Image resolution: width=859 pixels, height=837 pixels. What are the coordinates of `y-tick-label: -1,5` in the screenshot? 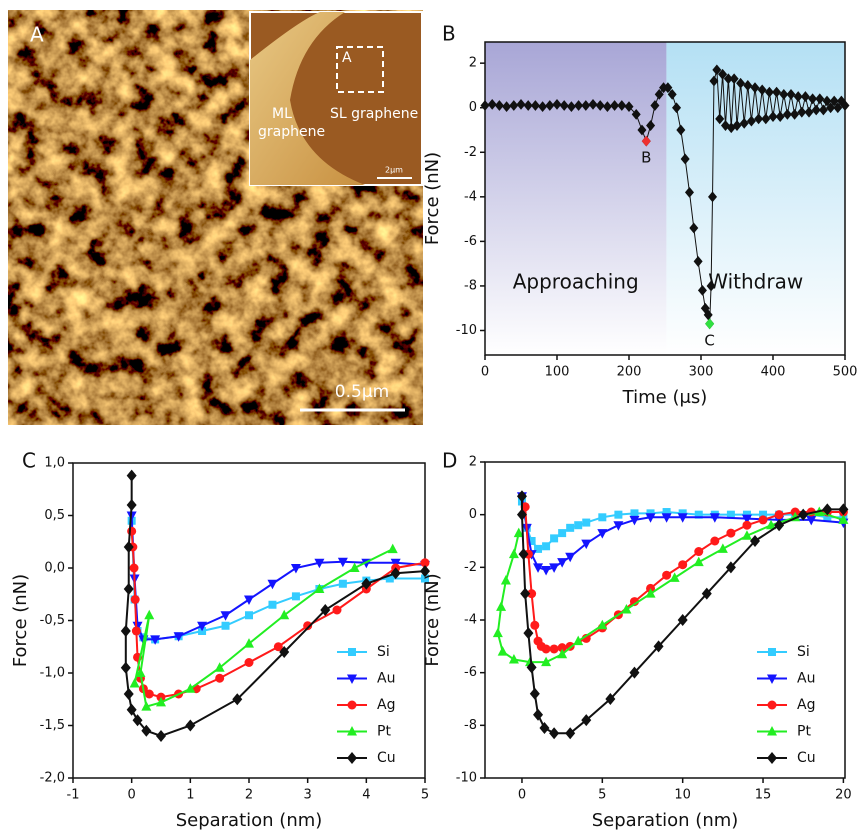 It's located at (52, 725).